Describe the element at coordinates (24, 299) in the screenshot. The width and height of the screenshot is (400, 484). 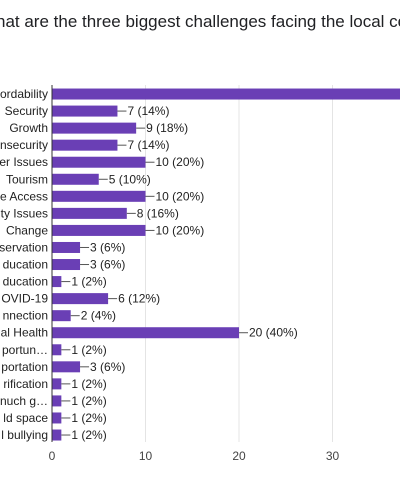
I see `category-label: OVID-19` at that location.